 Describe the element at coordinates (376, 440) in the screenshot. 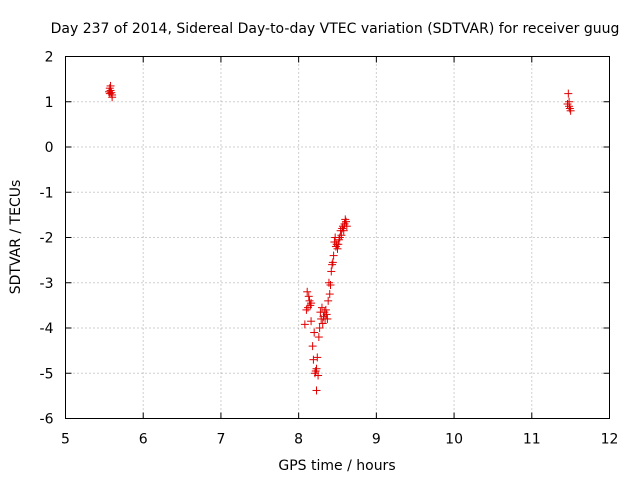

I see `x-tick-label: 9` at that location.